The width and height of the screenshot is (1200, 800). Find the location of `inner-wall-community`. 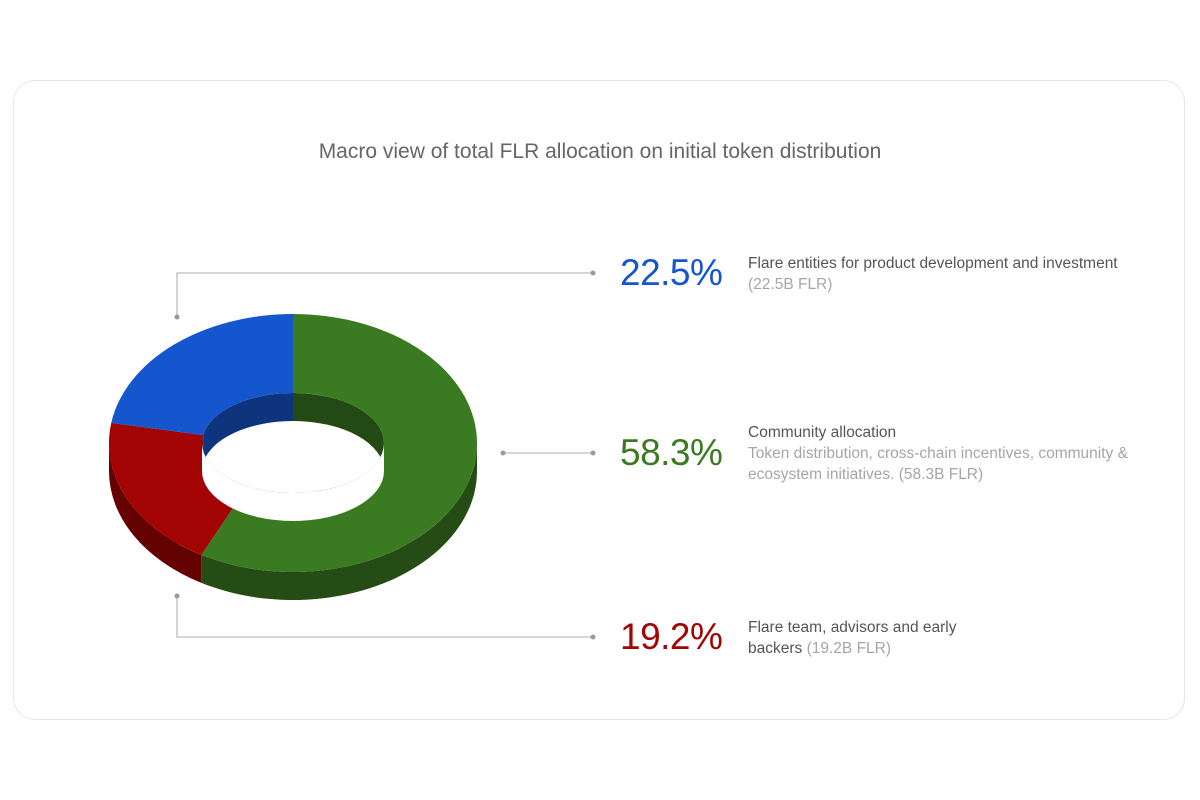

inner-wall-community is located at coordinates (338, 432).